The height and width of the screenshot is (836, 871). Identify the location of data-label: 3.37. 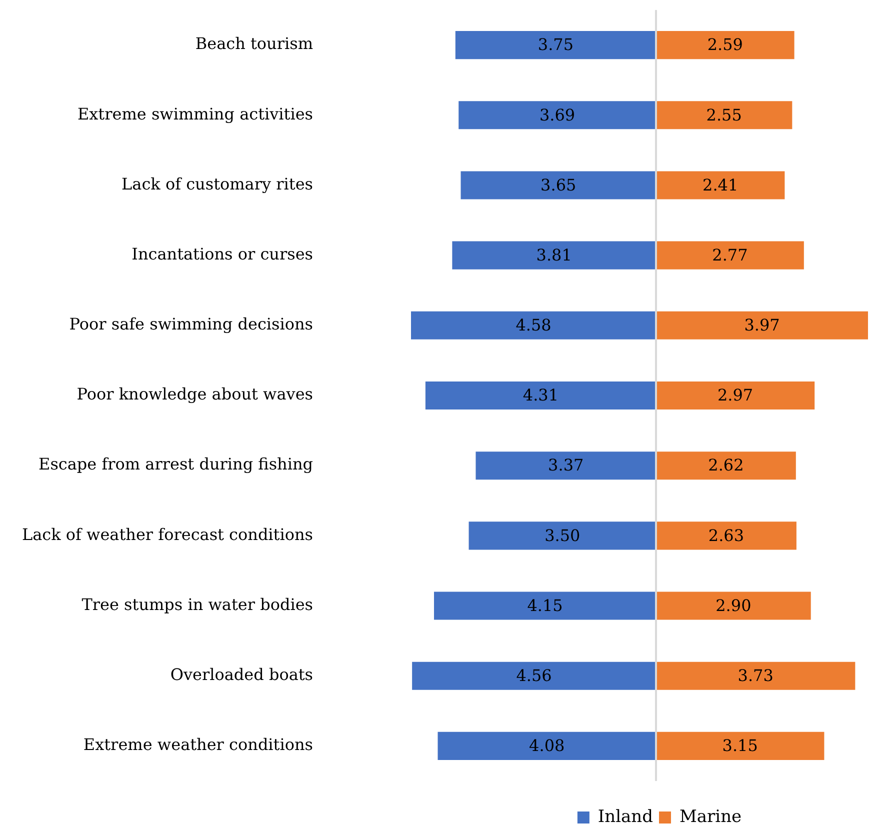
(566, 465).